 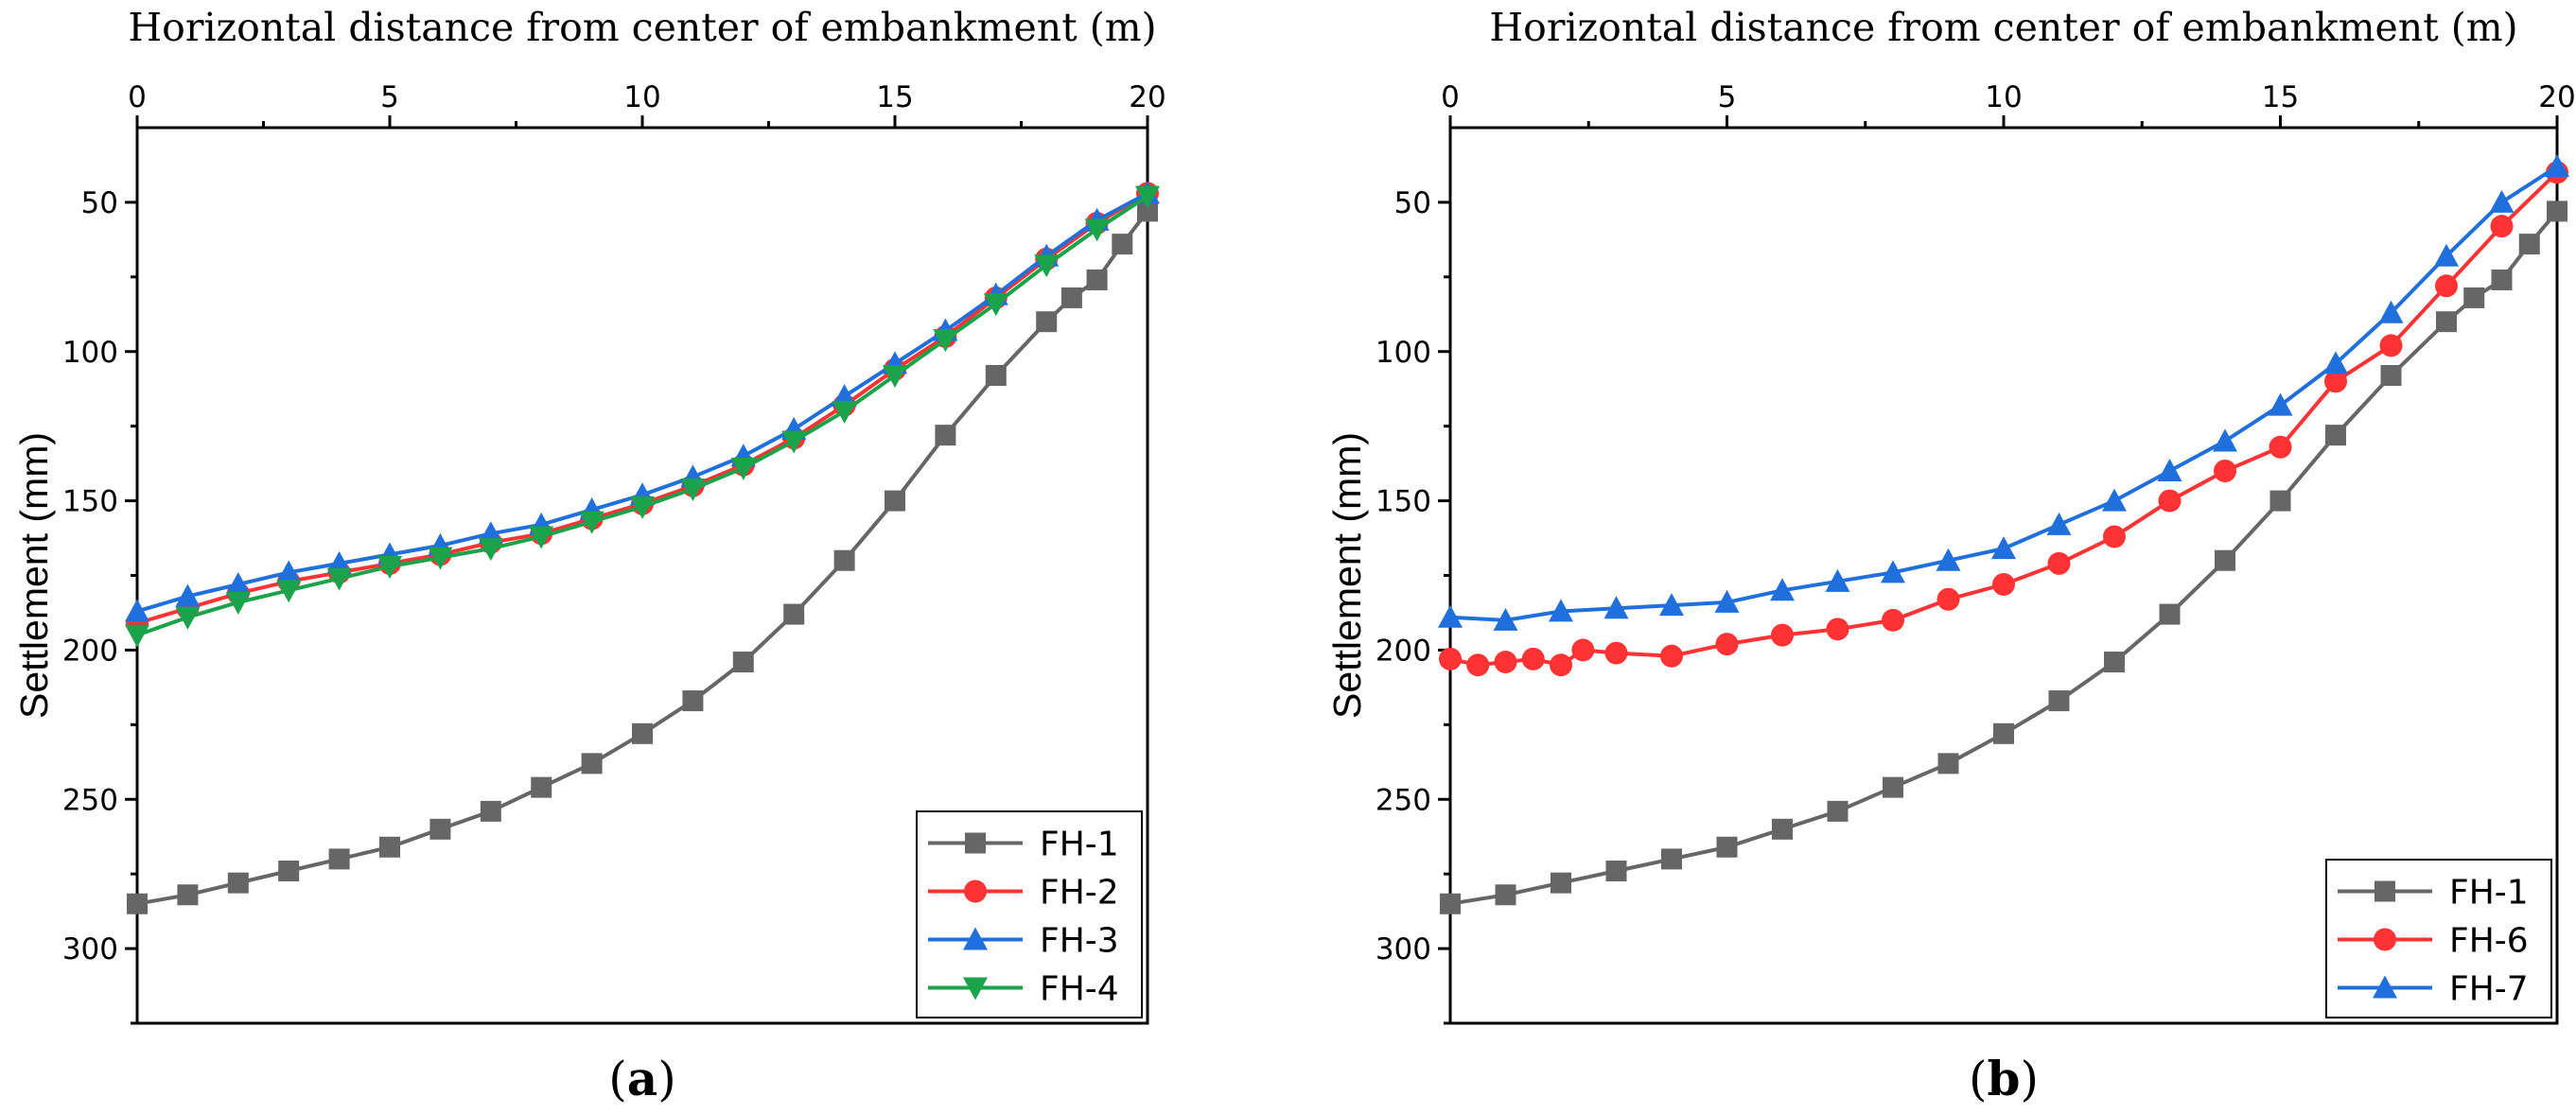 What do you see at coordinates (642, 402) in the screenshot?
I see `series-line` at bounding box center [642, 402].